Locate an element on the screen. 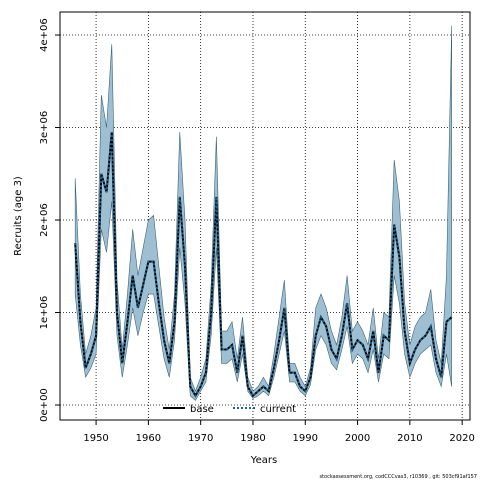 This screenshot has height=484, width=480. y-tick-label: 2e+06 is located at coordinates (44, 220).